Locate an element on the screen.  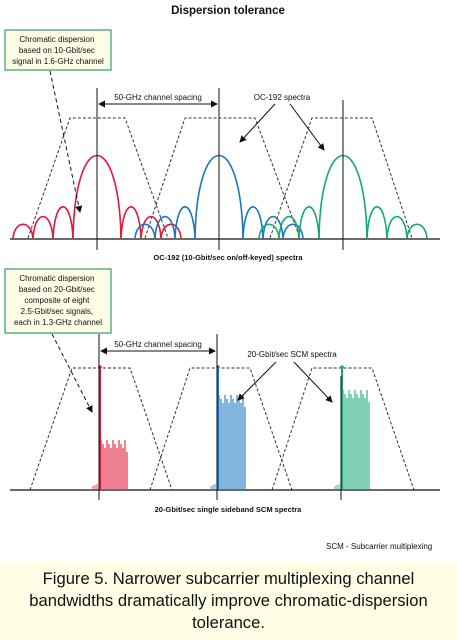
diagram-title: Dispersion tolerance is located at coordinates (228, 11).